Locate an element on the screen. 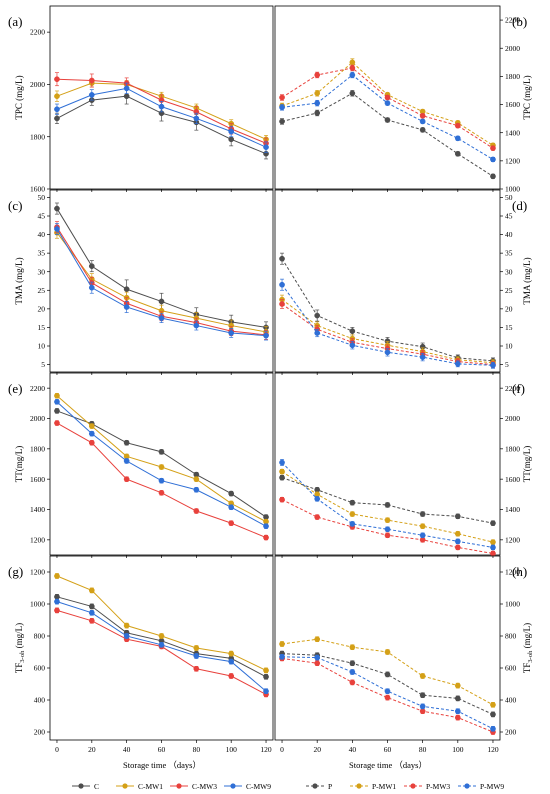  x-tick-label: 0 is located at coordinates (282, 749).